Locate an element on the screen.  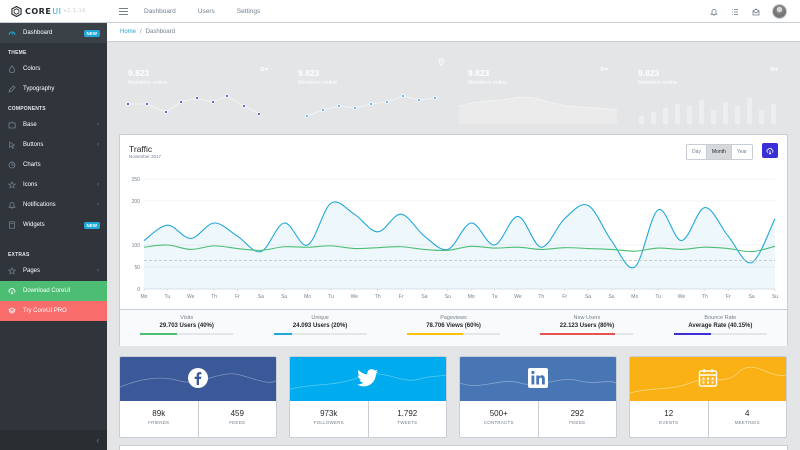
avatar is located at coordinates (779, 11).